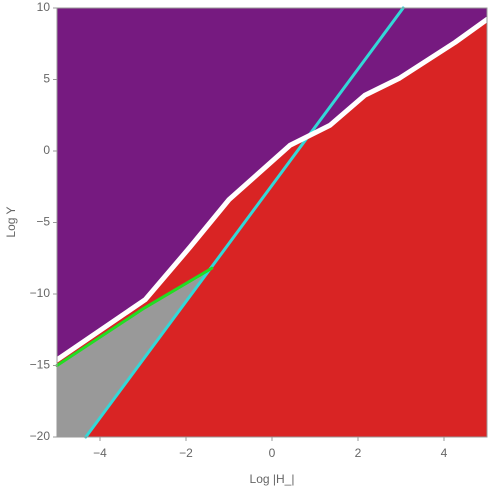  I want to click on region-below, so click(134, 352).